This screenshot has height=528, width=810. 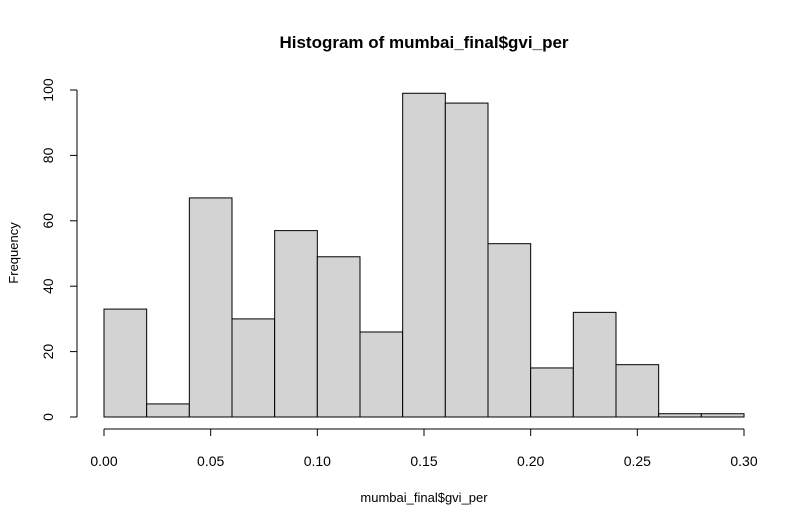 I want to click on x-tick-label: 0.20, so click(x=530, y=461).